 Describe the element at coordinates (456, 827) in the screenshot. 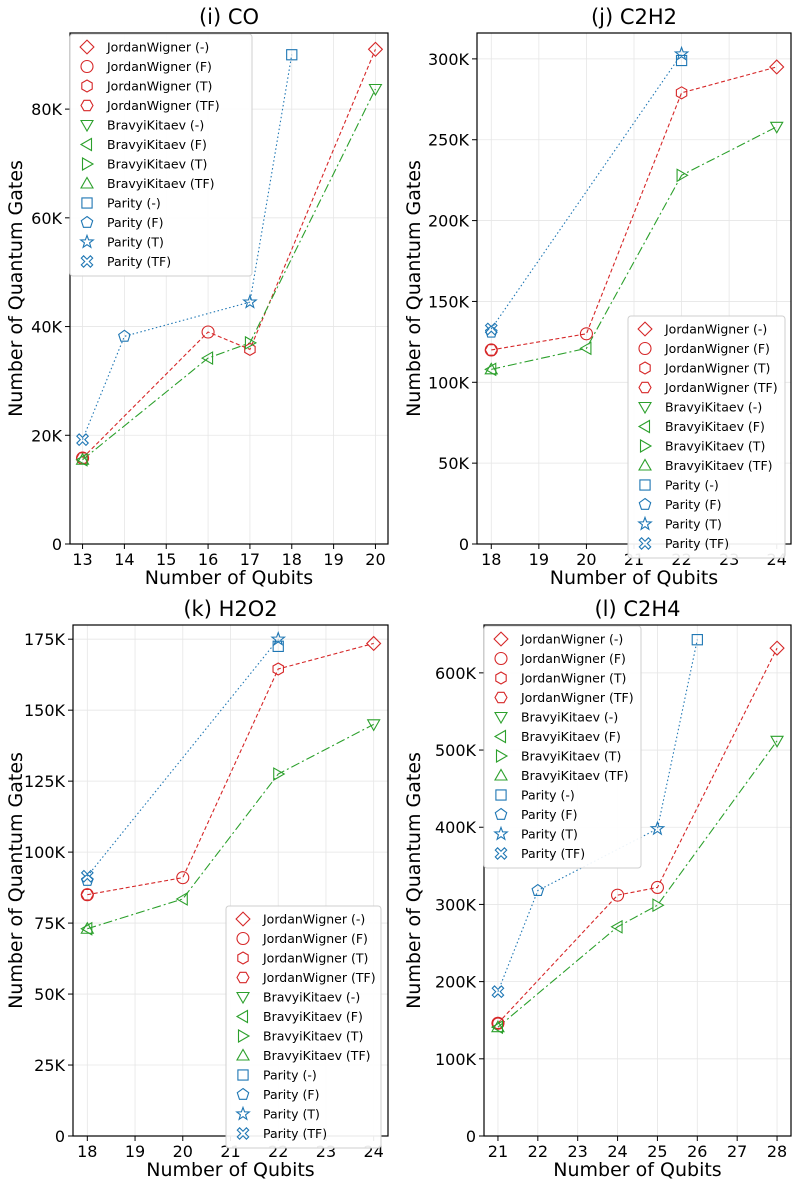

I see `y-tick-label: 400K` at that location.